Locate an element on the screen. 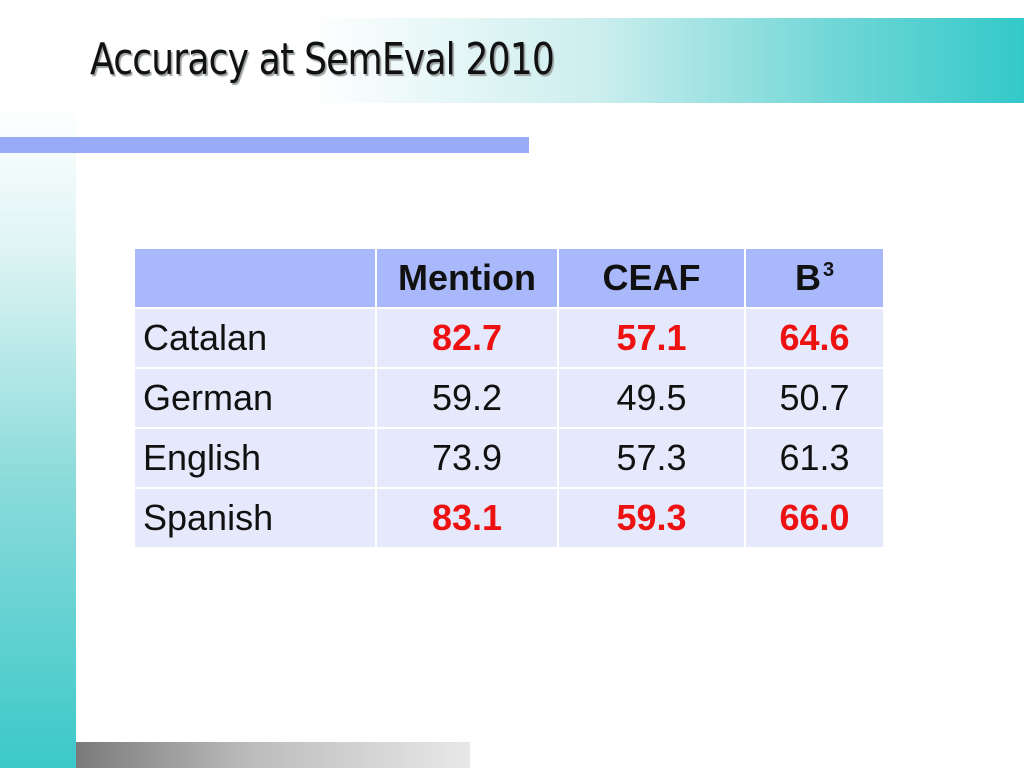  bottom-gradient-bar is located at coordinates (273, 755).